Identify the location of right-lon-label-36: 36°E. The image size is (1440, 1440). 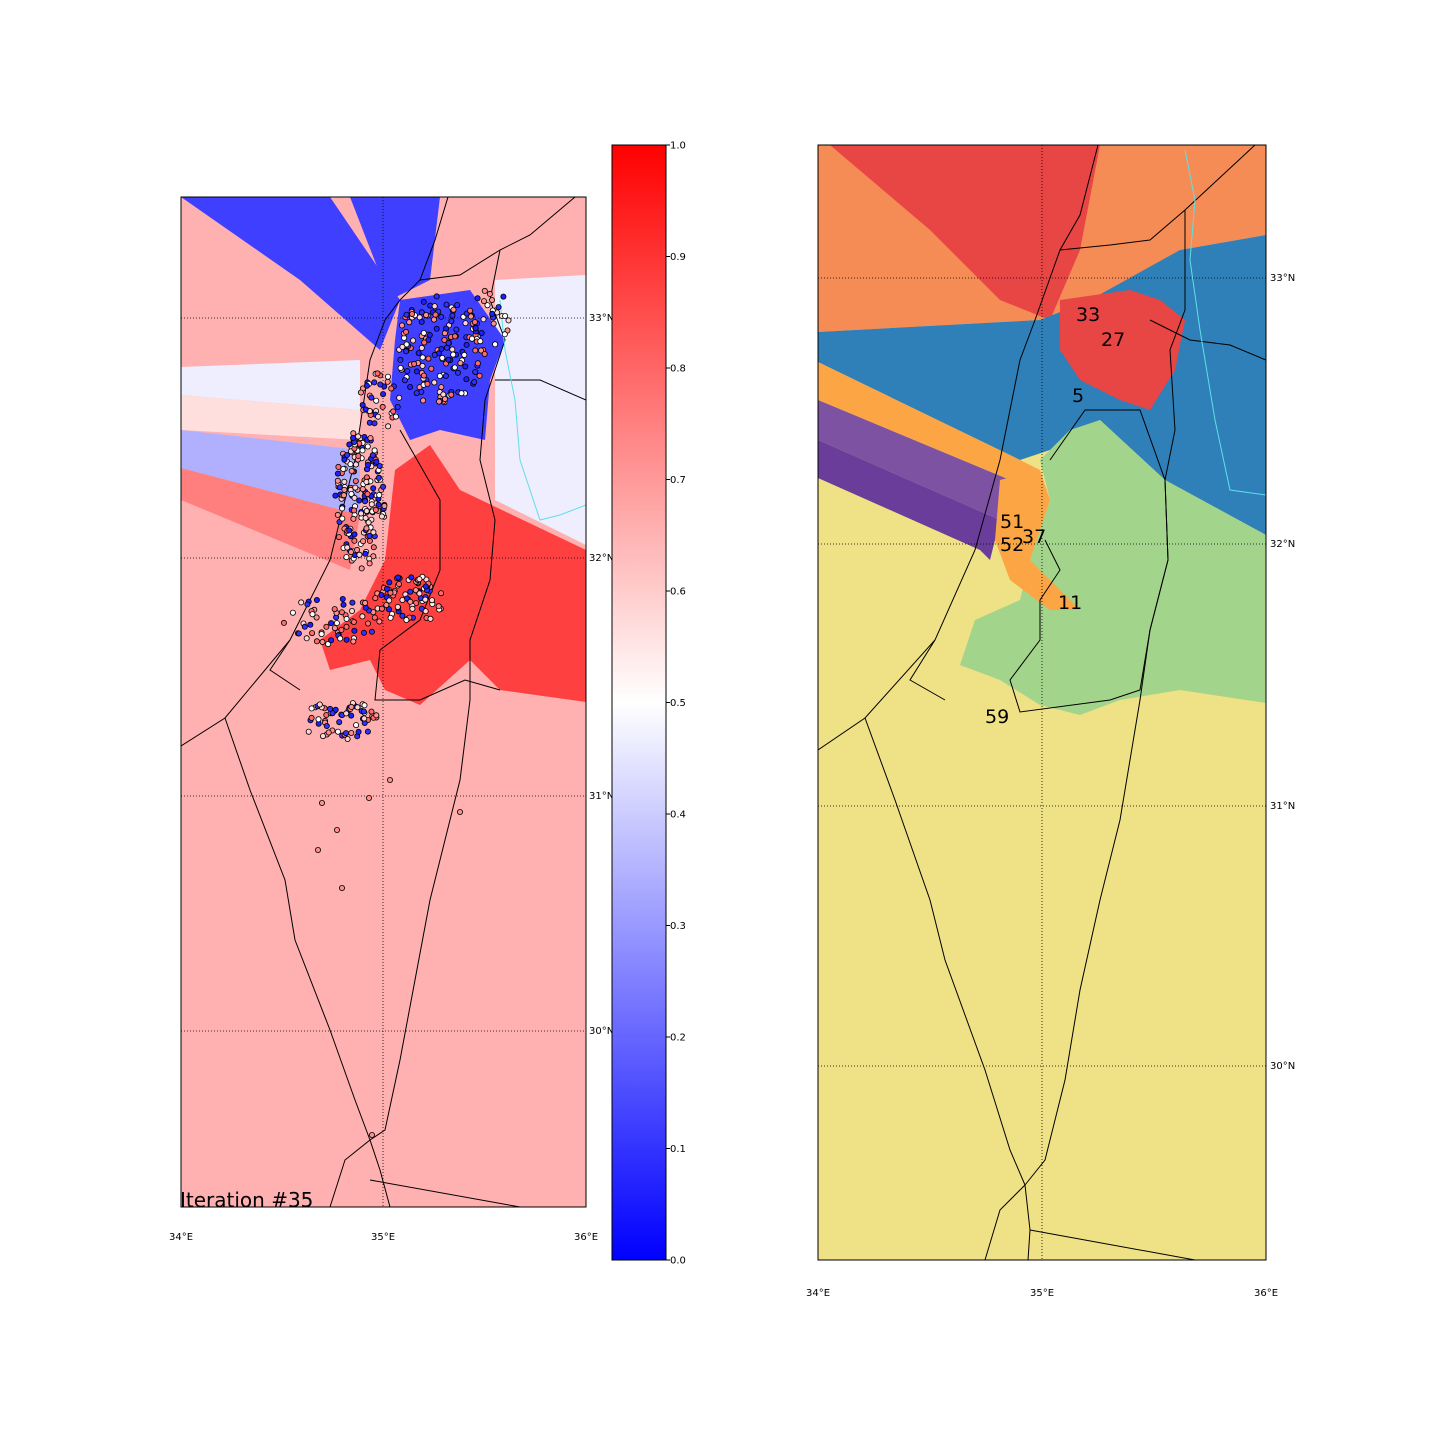
(1266, 1293).